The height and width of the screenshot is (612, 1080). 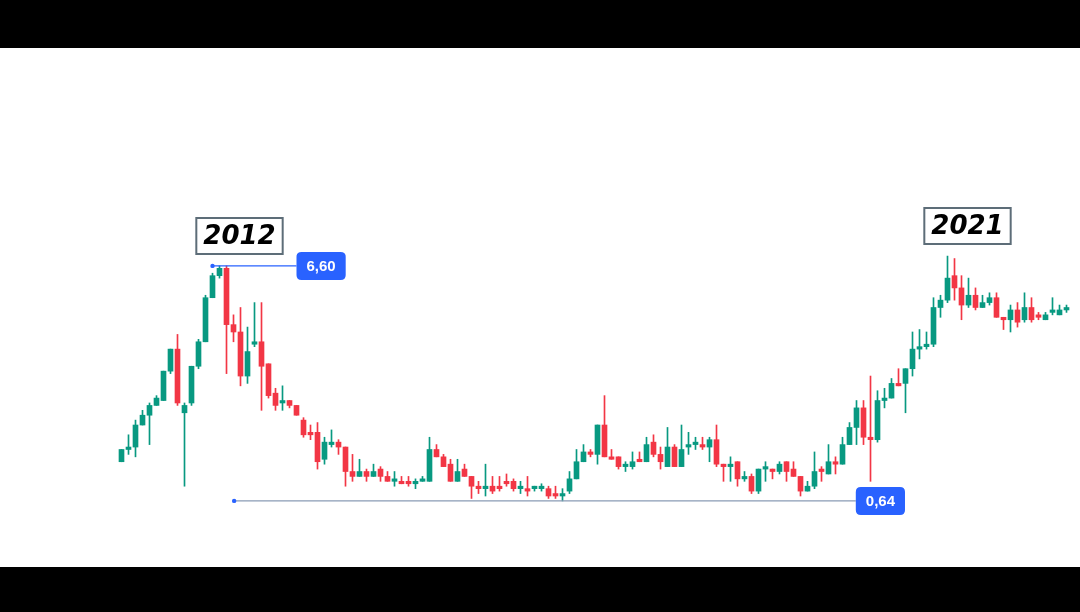 What do you see at coordinates (880, 501) in the screenshot?
I see `annotation: 0,64` at bounding box center [880, 501].